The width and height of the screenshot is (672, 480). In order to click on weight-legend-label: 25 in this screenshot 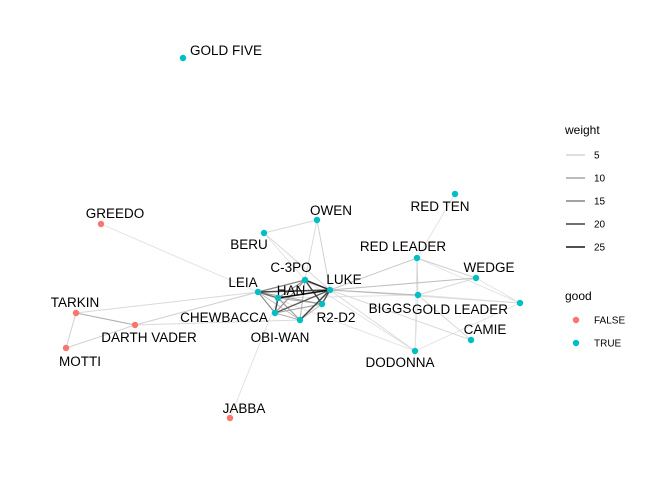, I will do `click(600, 248)`.